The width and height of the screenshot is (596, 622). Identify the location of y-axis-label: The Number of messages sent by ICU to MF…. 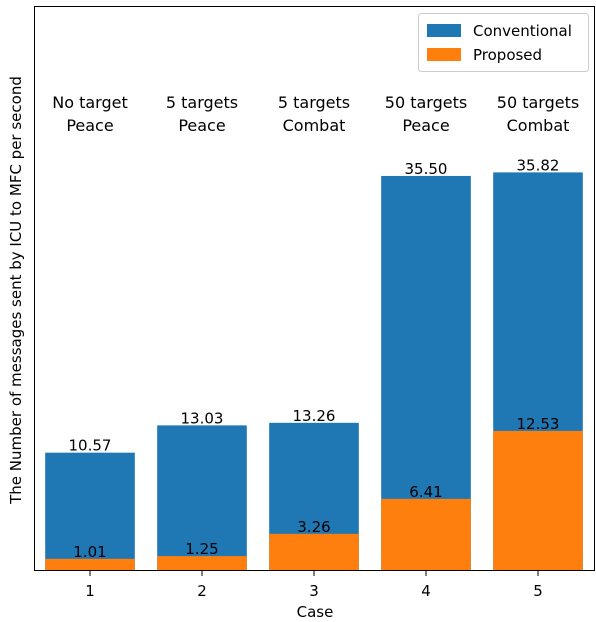
(16, 290).